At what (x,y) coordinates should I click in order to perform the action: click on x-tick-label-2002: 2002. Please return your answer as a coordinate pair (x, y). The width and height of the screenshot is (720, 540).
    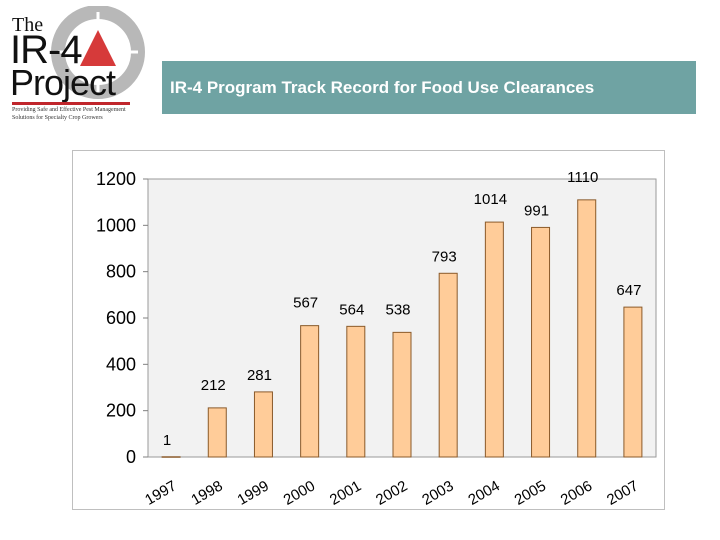
    Looking at the image, I should click on (391, 492).